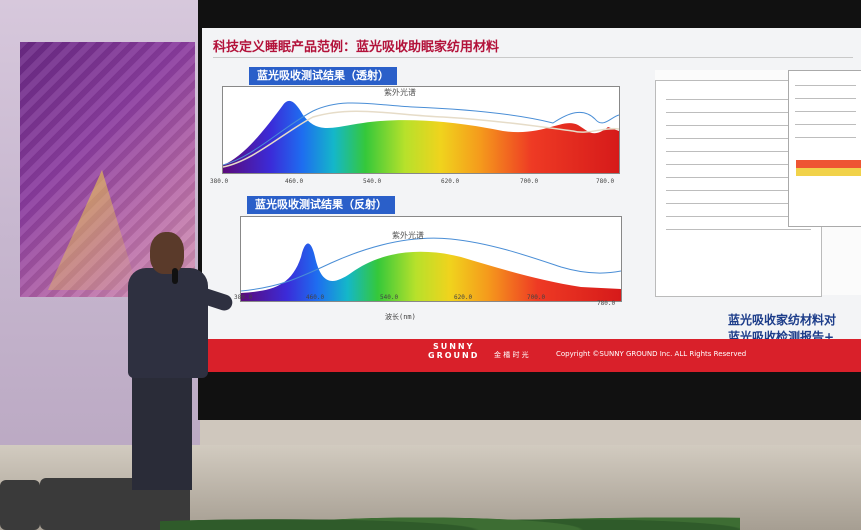  I want to click on tick-bottom-460: 460.0, so click(315, 297).